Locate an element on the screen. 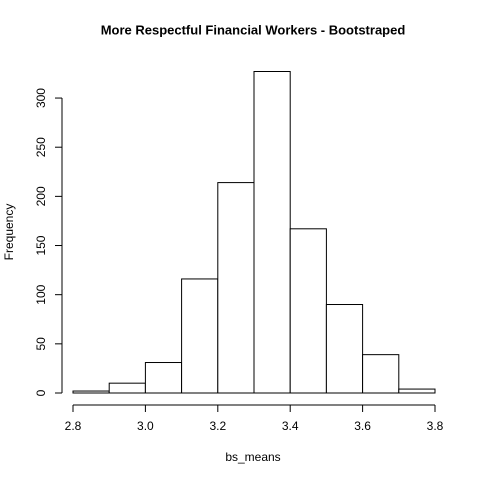 This screenshot has height=480, width=480. y-tick-label: 300 is located at coordinates (41, 98).